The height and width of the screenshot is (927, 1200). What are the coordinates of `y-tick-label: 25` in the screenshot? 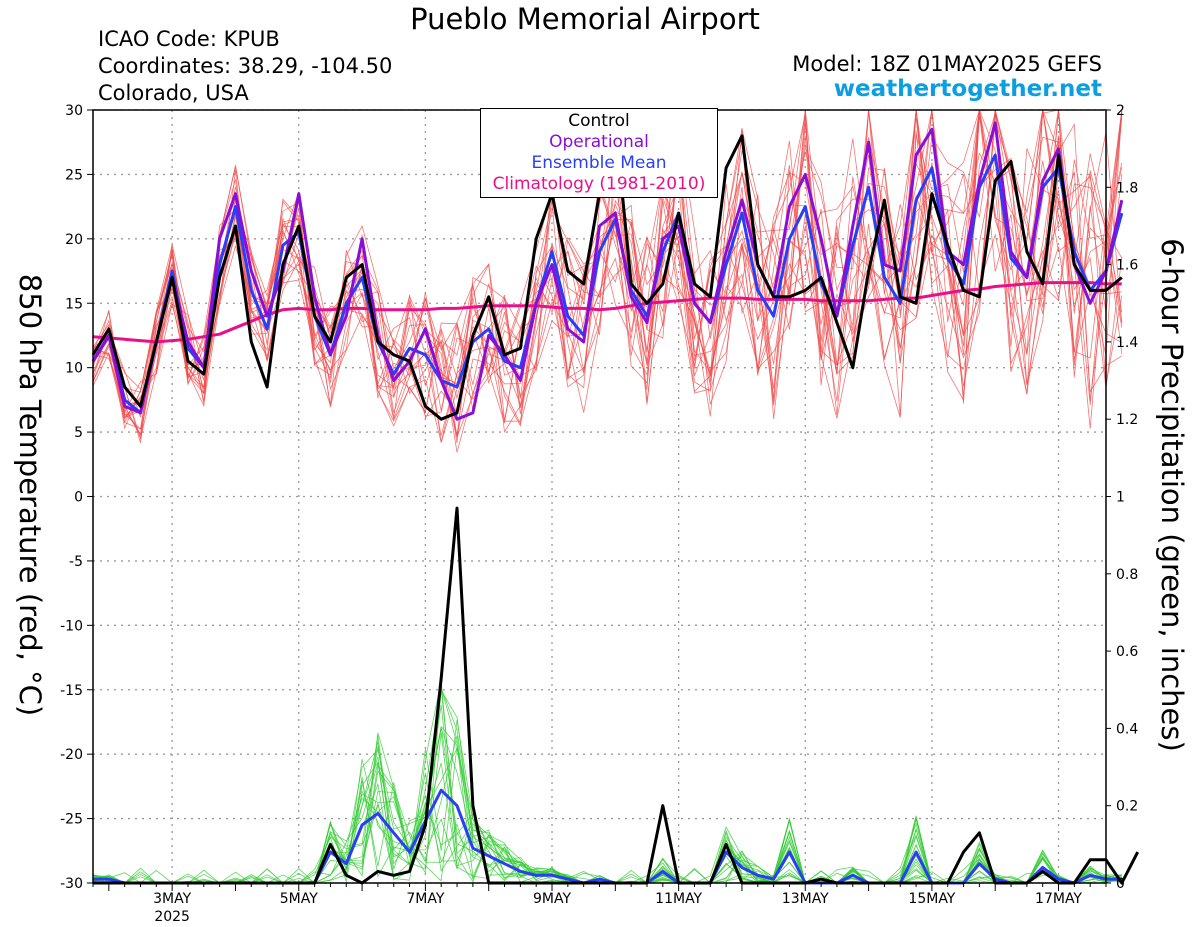 It's located at (74, 175).